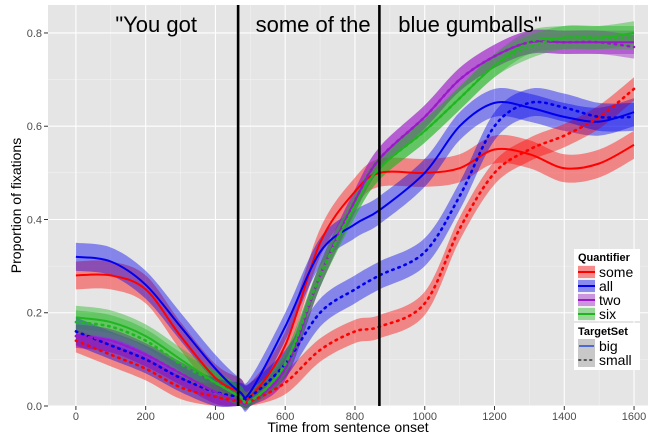  Describe the element at coordinates (606, 286) in the screenshot. I see `legend-label-all: all` at that location.